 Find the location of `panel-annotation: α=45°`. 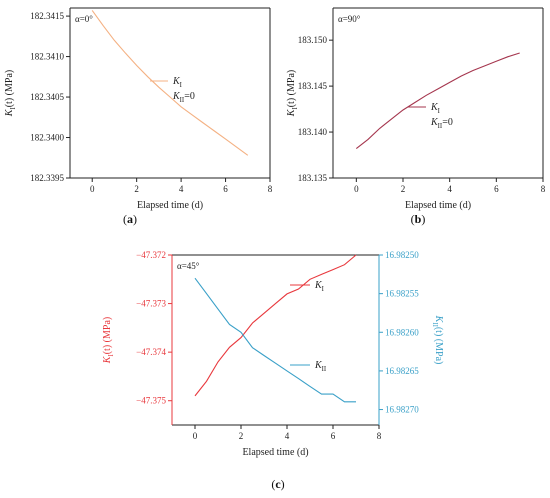

panel-annotation: α=45° is located at coordinates (188, 266).